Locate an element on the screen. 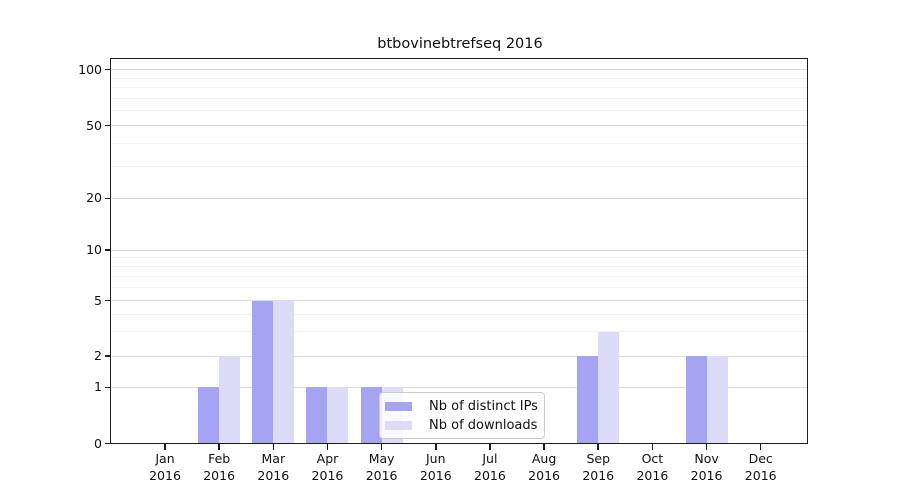 This screenshot has width=900, height=500. legend-row-distinct-ips: Nb of distinct IPs is located at coordinates (461, 406).